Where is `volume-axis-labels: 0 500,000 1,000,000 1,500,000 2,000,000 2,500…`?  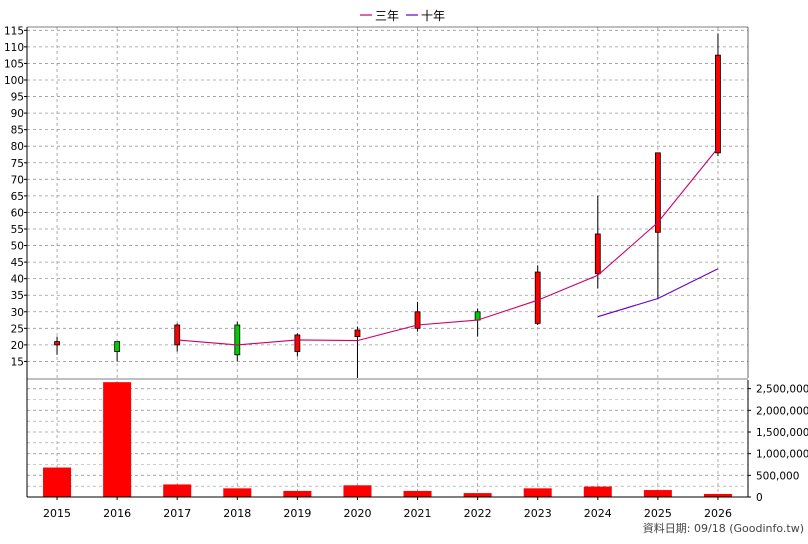
volume-axis-labels: 0 500,000 1,000,000 1,500,000 2,000,000 2,500… is located at coordinates (782, 444).